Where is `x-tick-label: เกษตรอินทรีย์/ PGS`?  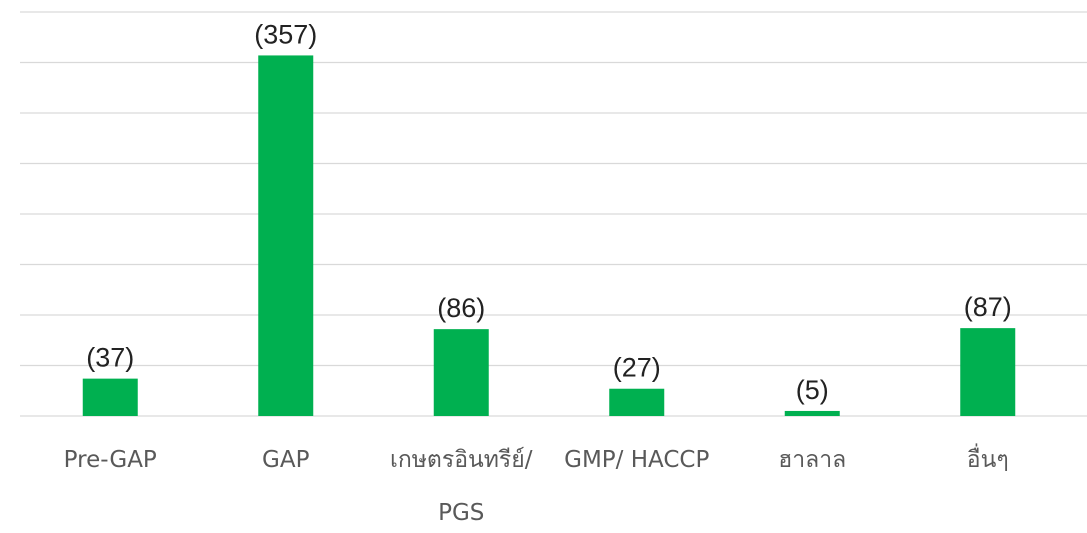
x-tick-label: เกษตรอินทรีย์/ PGS is located at coordinates (461, 486).